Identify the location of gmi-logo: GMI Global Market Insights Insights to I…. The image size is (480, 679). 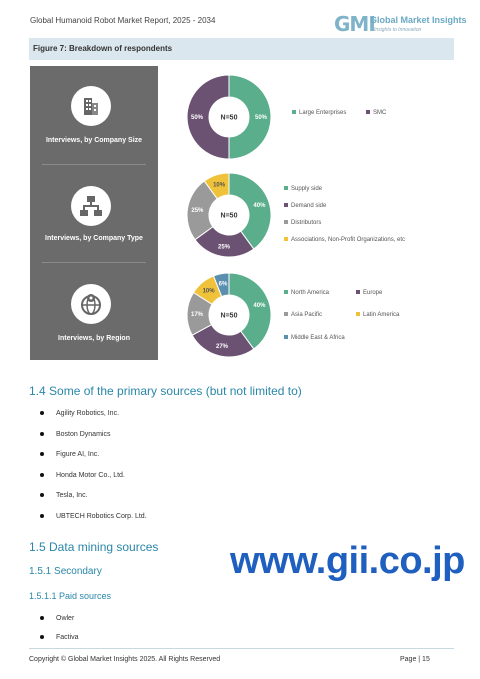
(400, 24).